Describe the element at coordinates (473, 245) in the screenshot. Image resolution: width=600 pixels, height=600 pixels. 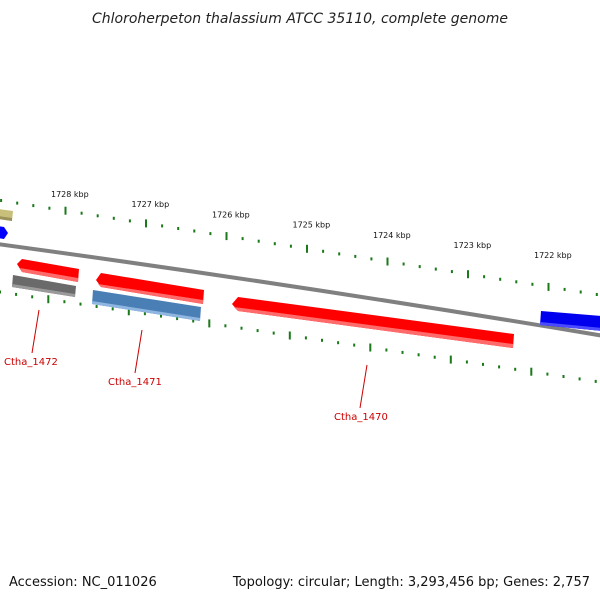
I see `kbp-label: 1723 kbp` at that location.